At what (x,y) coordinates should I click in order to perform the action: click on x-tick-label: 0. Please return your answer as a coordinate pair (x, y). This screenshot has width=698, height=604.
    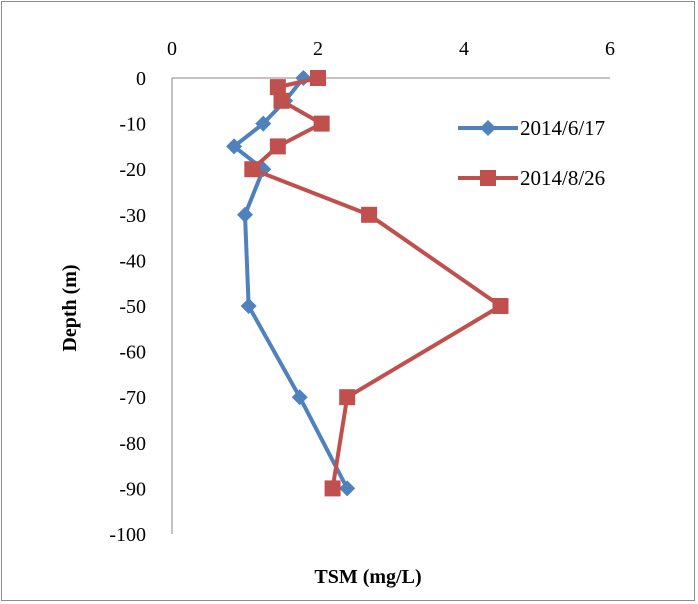
    Looking at the image, I should click on (172, 49).